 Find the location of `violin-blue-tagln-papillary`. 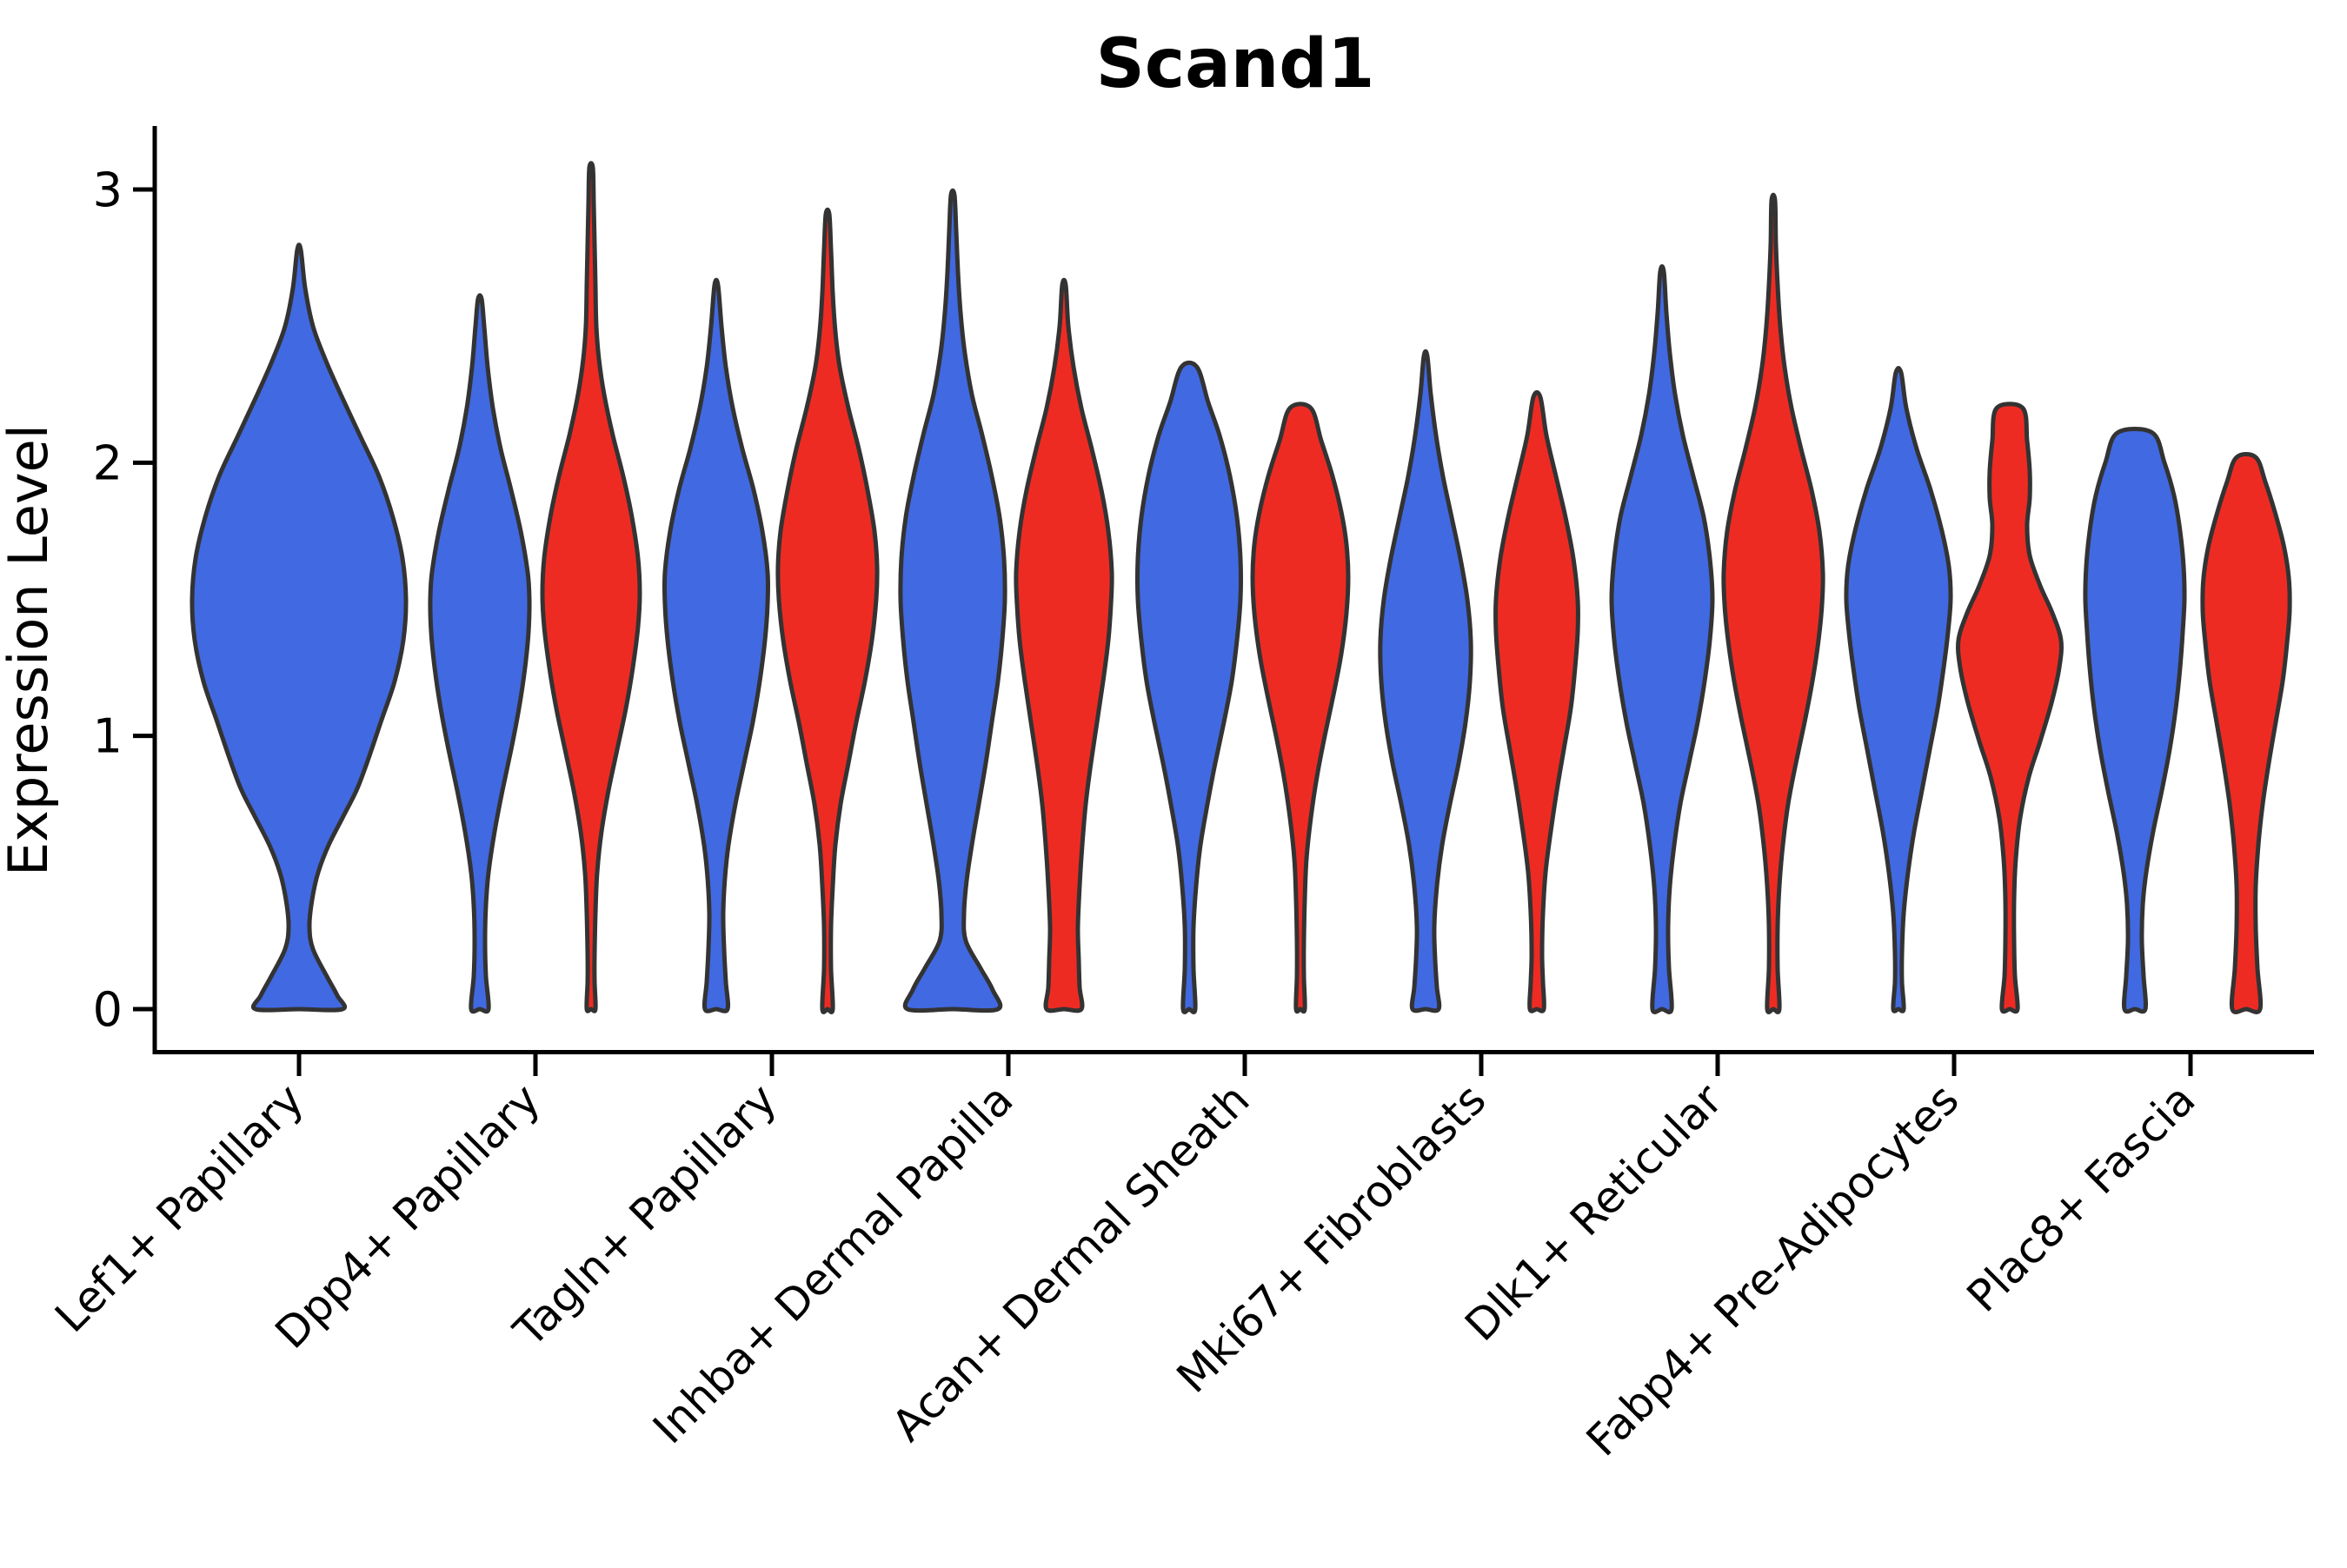

violin-blue-tagln-papillary is located at coordinates (716, 645).